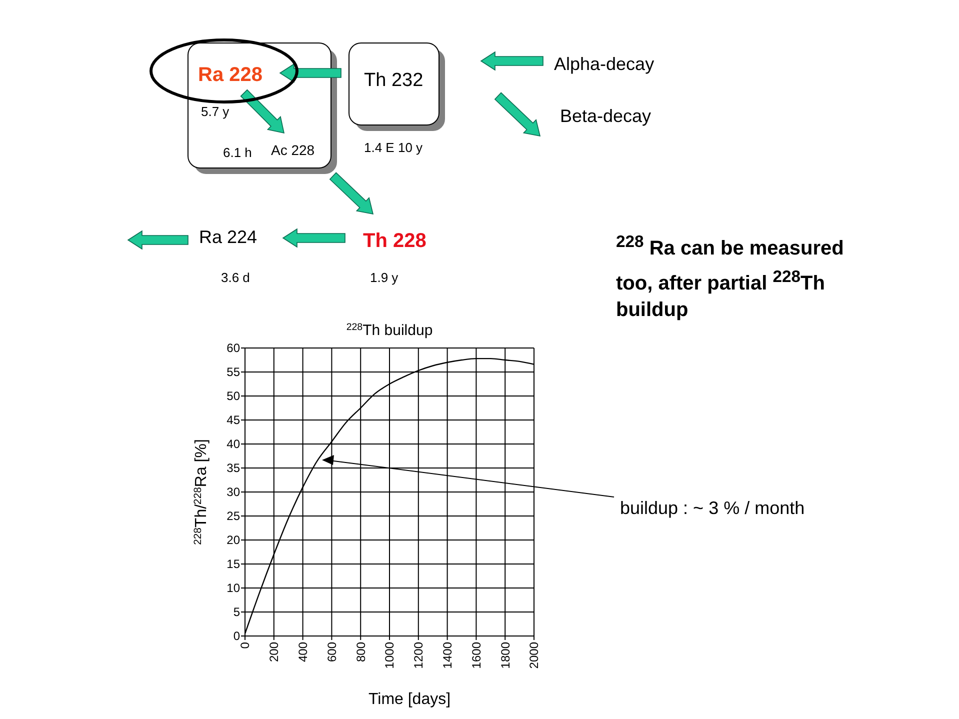  What do you see at coordinates (394, 147) in the screenshot?
I see `text: 1.4 E 10 y` at bounding box center [394, 147].